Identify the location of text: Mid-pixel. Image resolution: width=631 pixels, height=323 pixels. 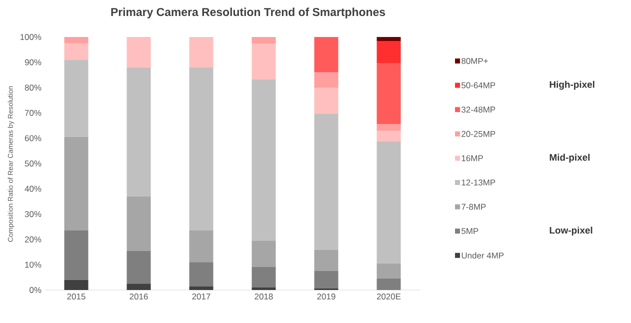
(570, 158).